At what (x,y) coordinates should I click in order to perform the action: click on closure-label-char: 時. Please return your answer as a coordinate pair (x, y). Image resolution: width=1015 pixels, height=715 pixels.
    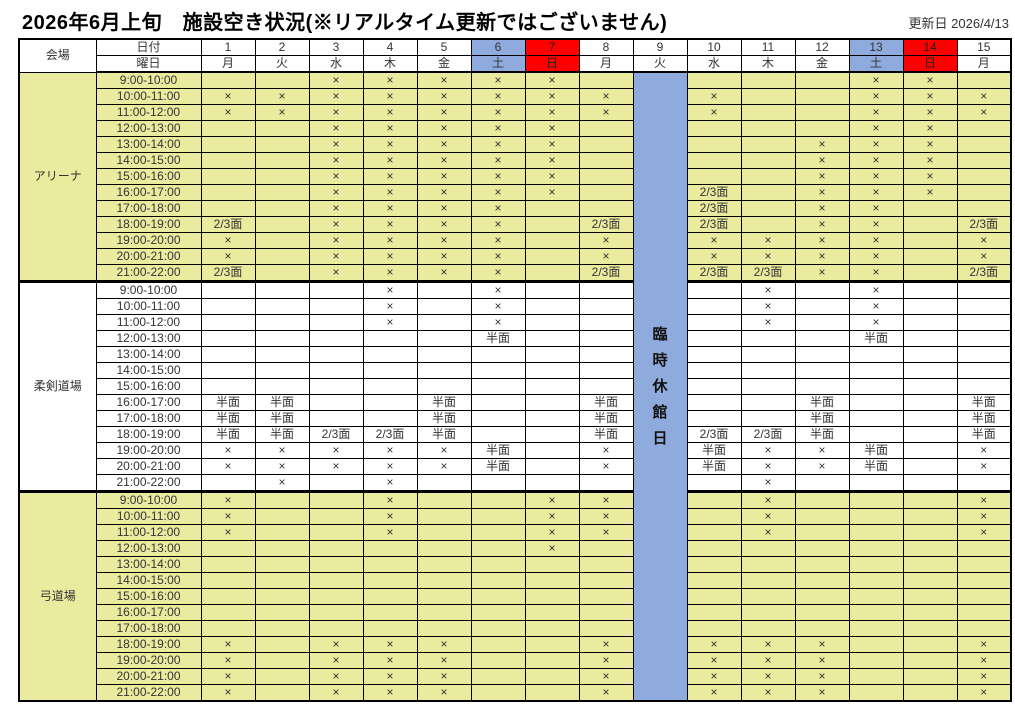
    Looking at the image, I should click on (660, 360).